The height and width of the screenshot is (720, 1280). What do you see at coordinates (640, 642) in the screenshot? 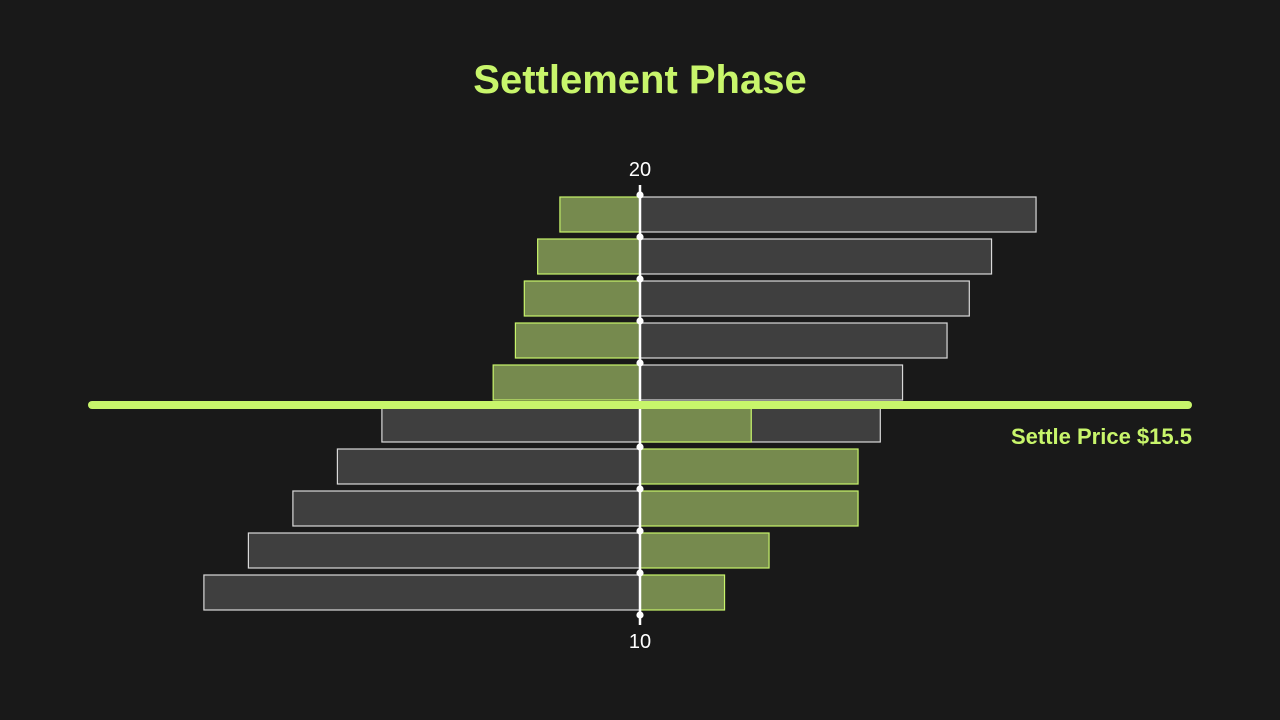
I see `axis-bottom-label: 10` at bounding box center [640, 642].